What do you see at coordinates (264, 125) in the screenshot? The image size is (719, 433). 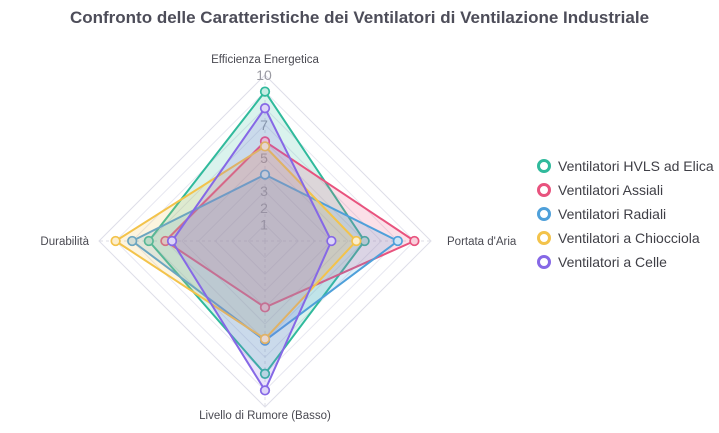 I see `radar-tick-label: 7` at bounding box center [264, 125].